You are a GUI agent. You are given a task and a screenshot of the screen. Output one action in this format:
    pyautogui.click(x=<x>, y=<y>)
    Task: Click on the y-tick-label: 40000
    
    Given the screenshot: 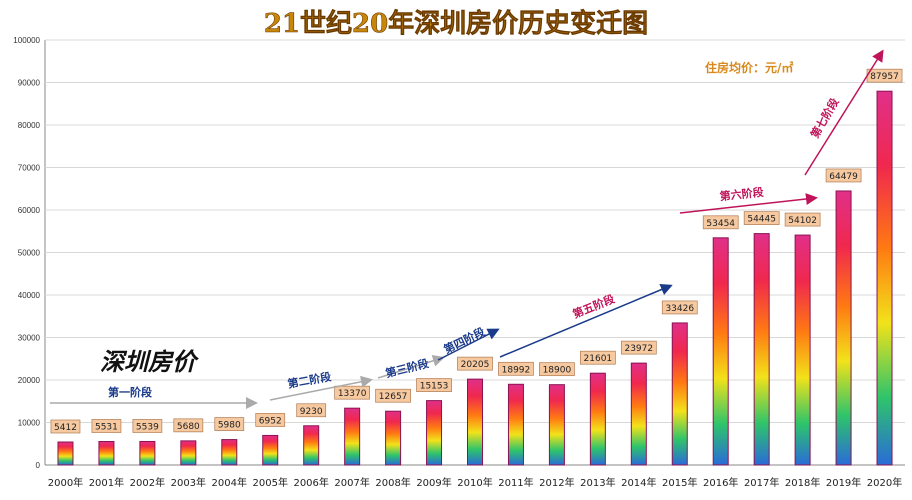 What is the action you would take?
    pyautogui.click(x=29, y=295)
    